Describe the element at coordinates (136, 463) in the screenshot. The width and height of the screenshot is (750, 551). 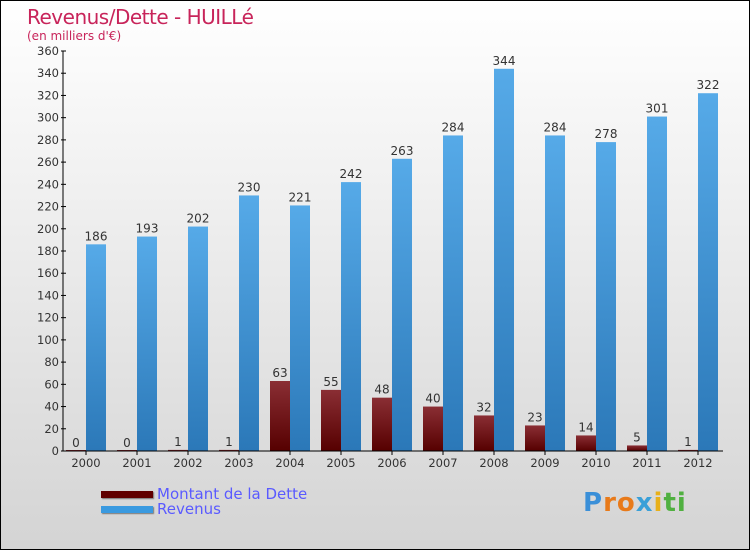
I see `x-tick-label: 2001` at that location.